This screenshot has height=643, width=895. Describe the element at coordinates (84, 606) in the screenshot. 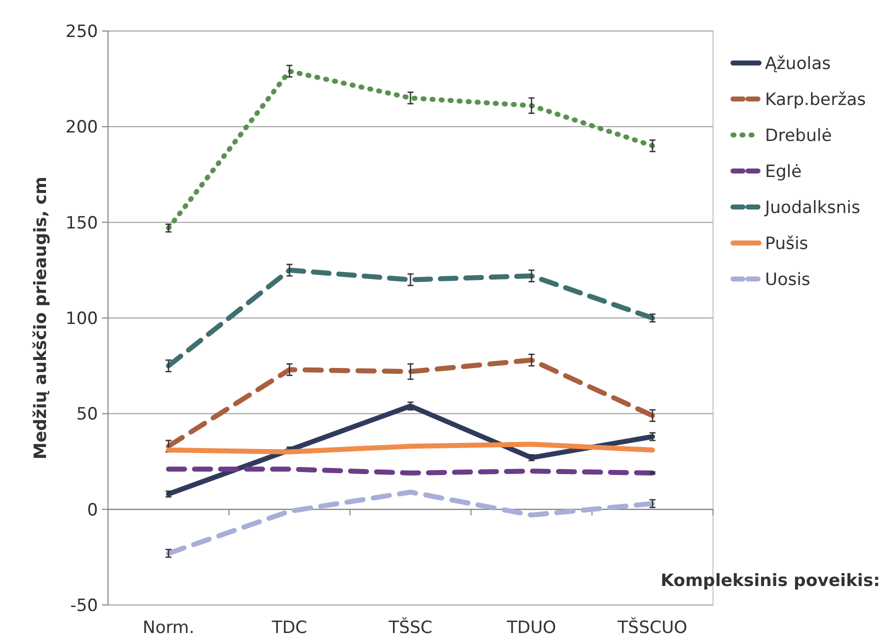

I see `y-tick-label: -50` at that location.